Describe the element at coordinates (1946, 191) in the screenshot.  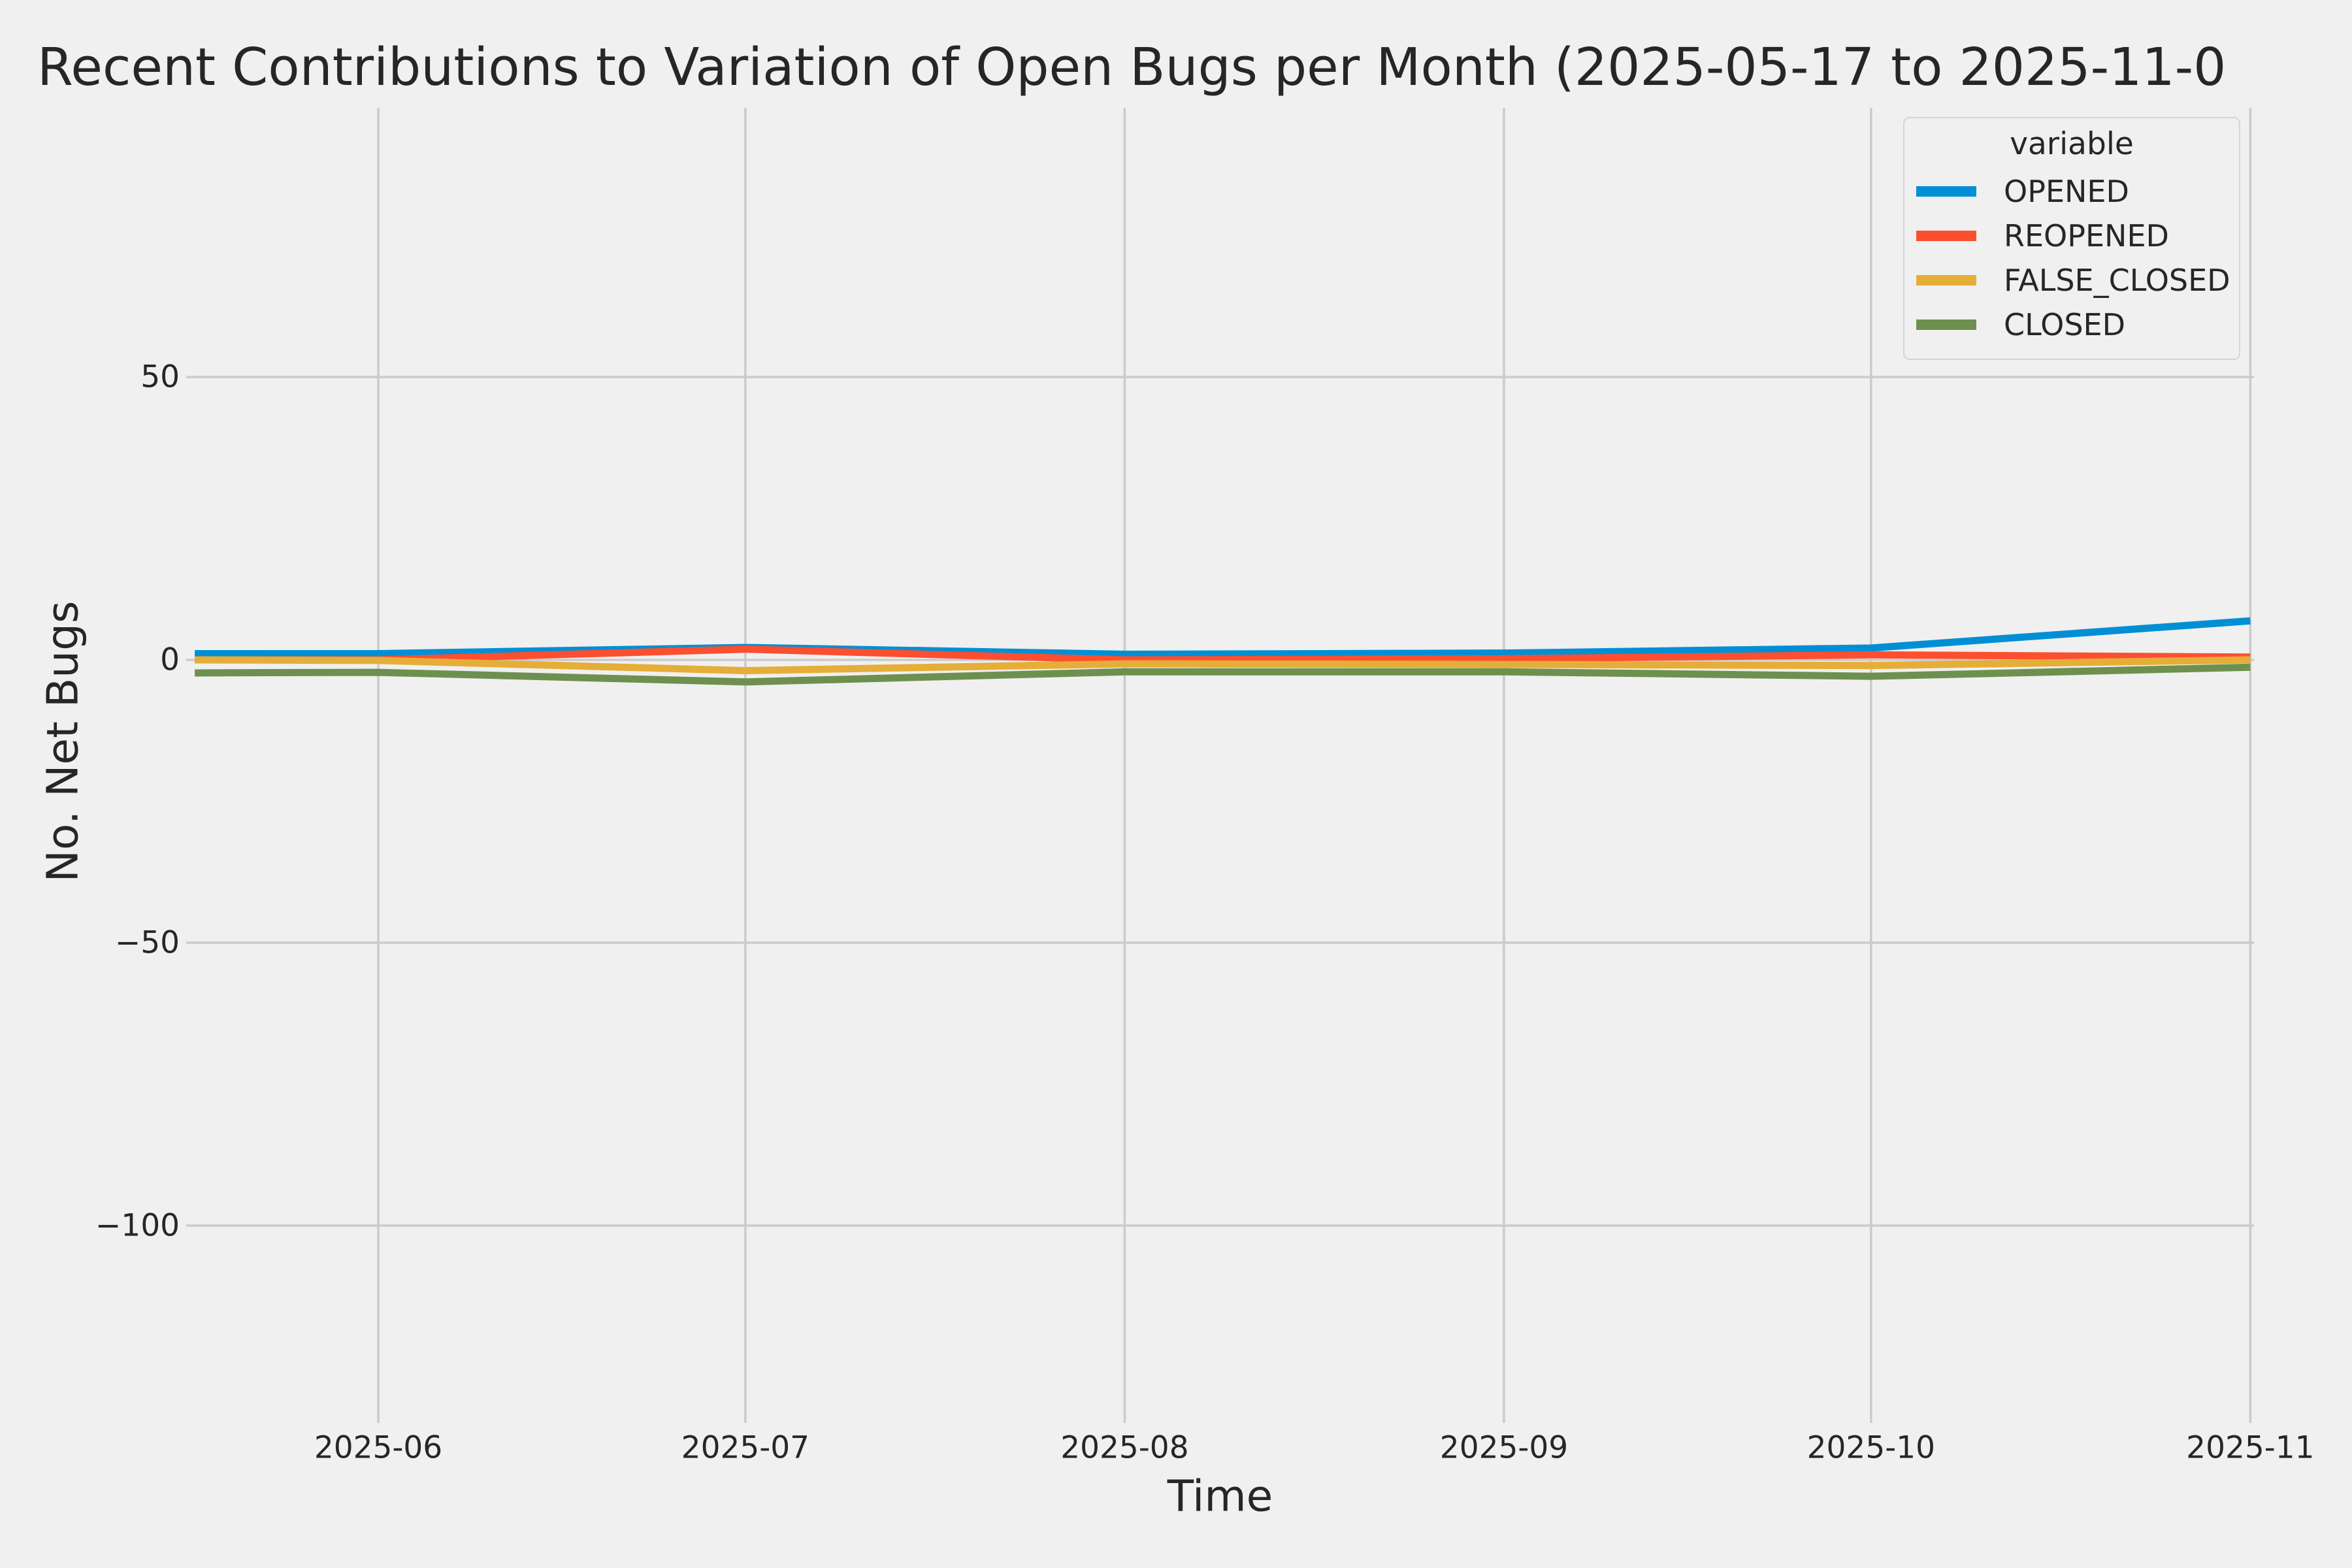
I see `legend-swatch-opened` at that location.